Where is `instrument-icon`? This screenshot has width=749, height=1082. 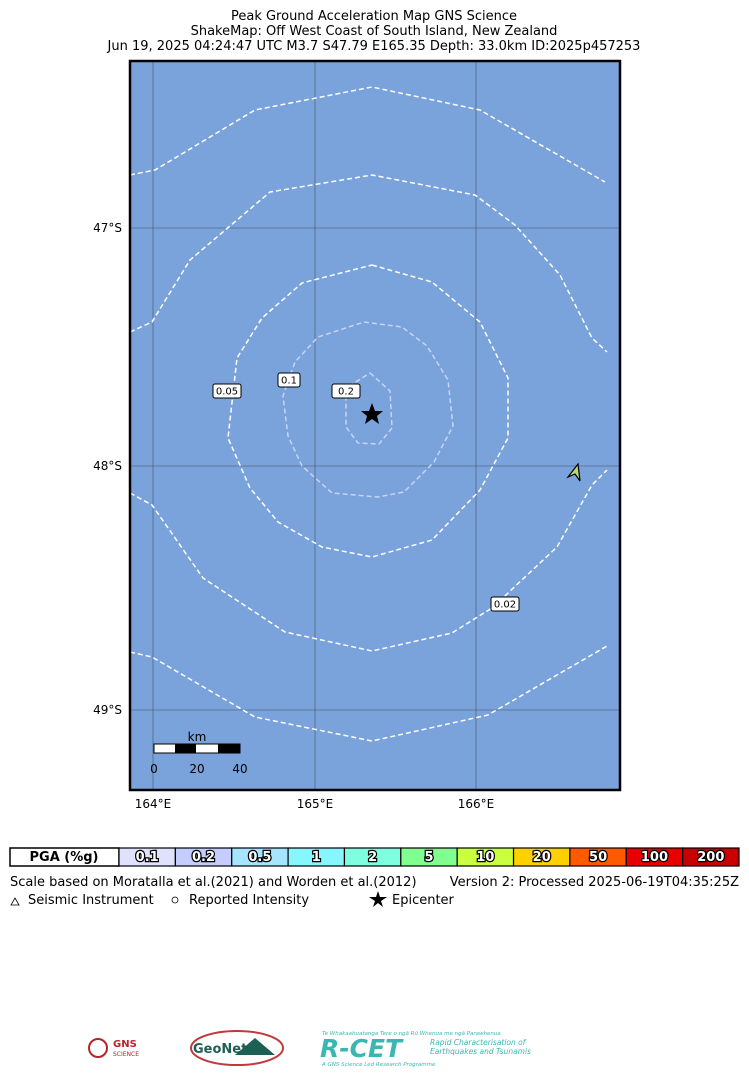
instrument-icon is located at coordinates (15, 901).